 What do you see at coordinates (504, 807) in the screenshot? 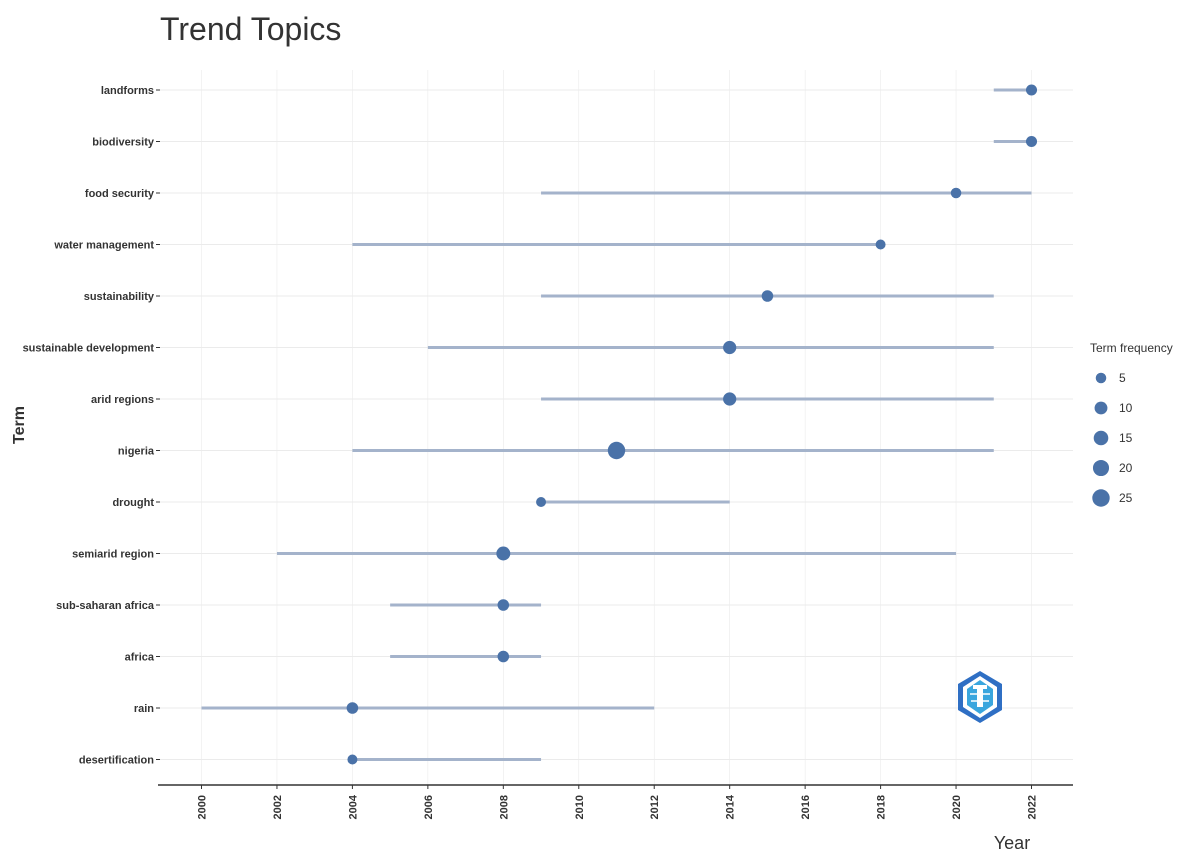
I see `x-tick-label: 2008` at bounding box center [504, 807].